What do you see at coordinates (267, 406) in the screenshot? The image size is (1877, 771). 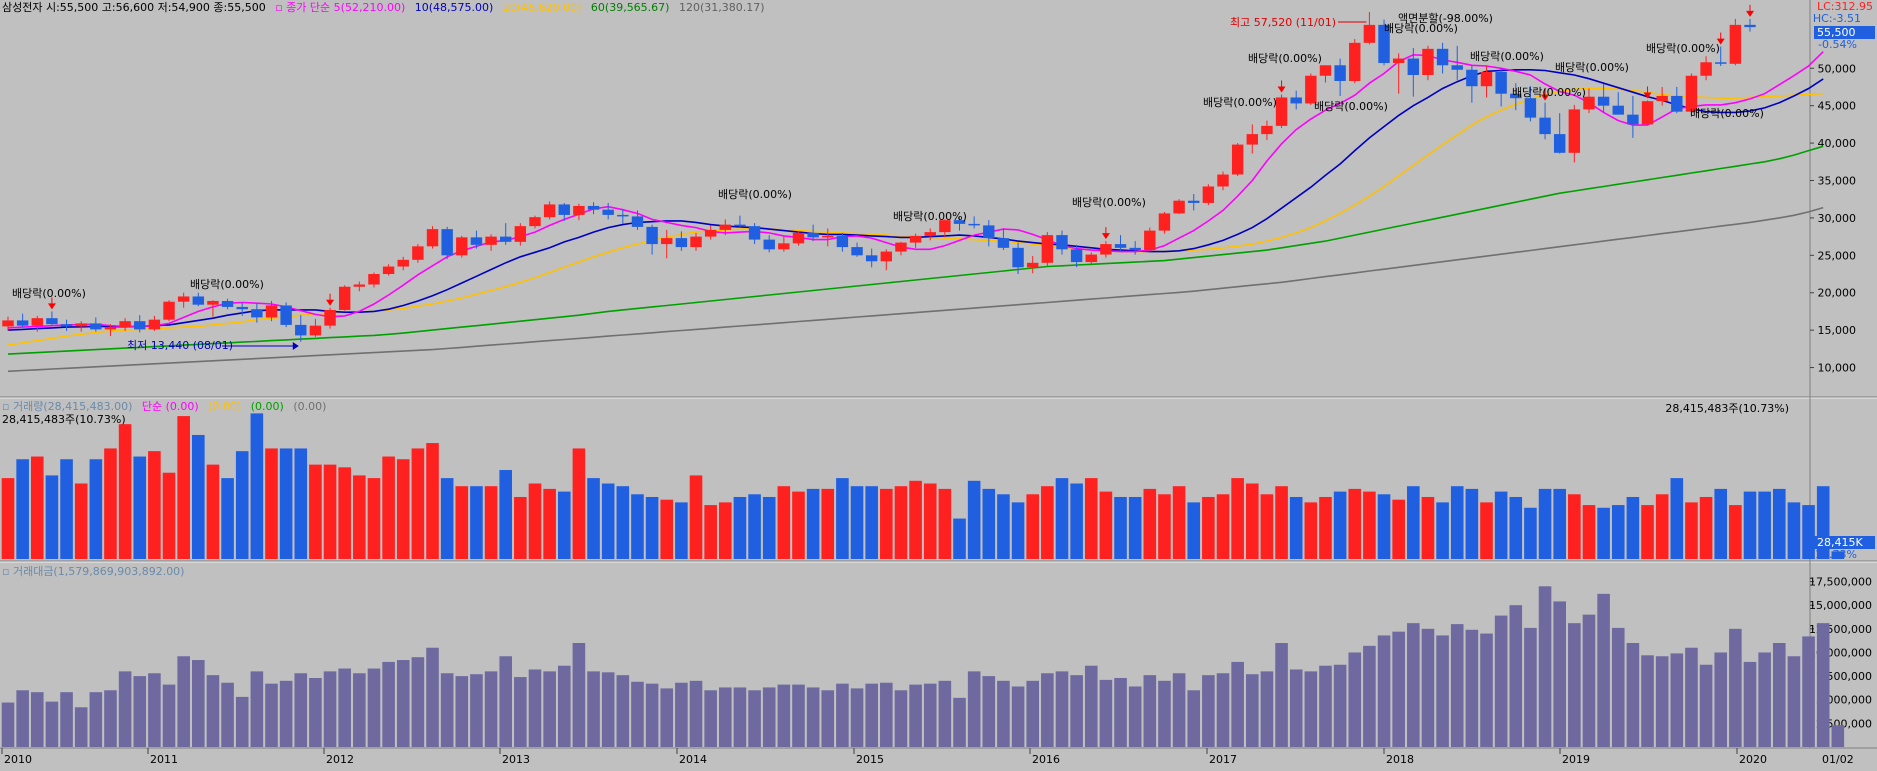 I see `volume-ma3: (0.00)` at bounding box center [267, 406].